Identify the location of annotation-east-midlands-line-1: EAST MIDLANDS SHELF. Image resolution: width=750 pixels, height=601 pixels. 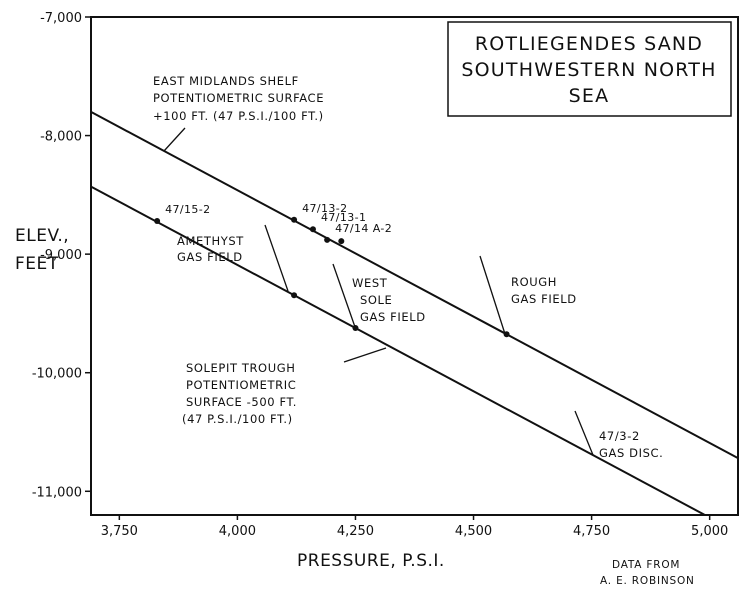
(226, 81).